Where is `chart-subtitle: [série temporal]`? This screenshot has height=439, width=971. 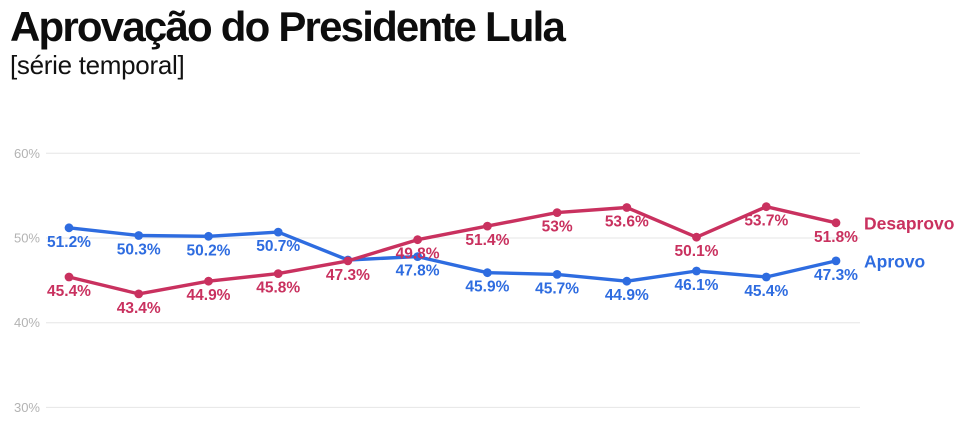
chart-subtitle: [série temporal] is located at coordinates (97, 65).